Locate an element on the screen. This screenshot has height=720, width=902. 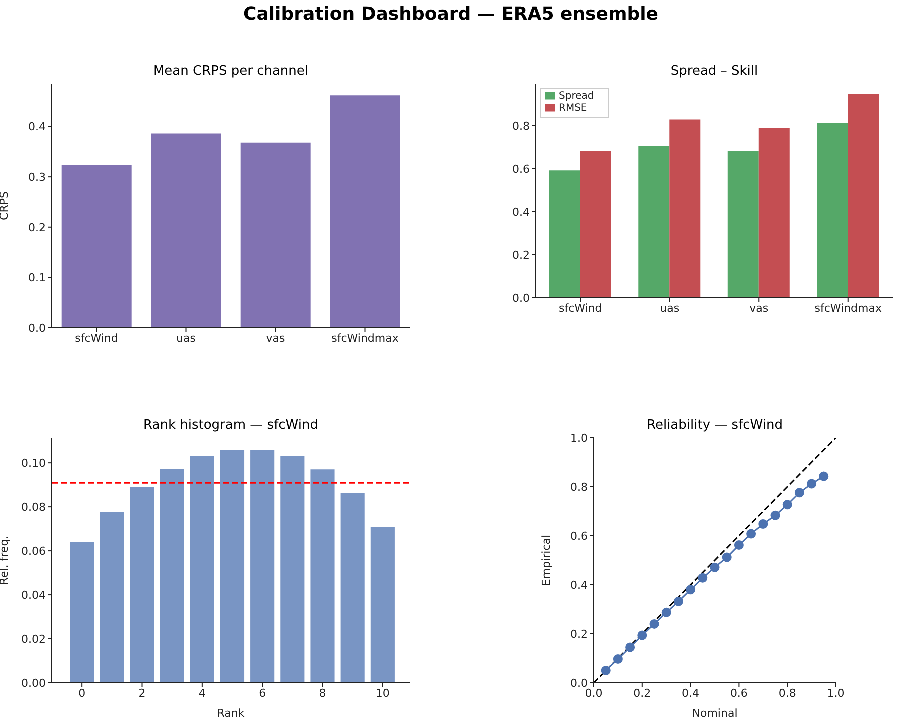
y-tick-label: 0.10 is located at coordinates (34, 463).